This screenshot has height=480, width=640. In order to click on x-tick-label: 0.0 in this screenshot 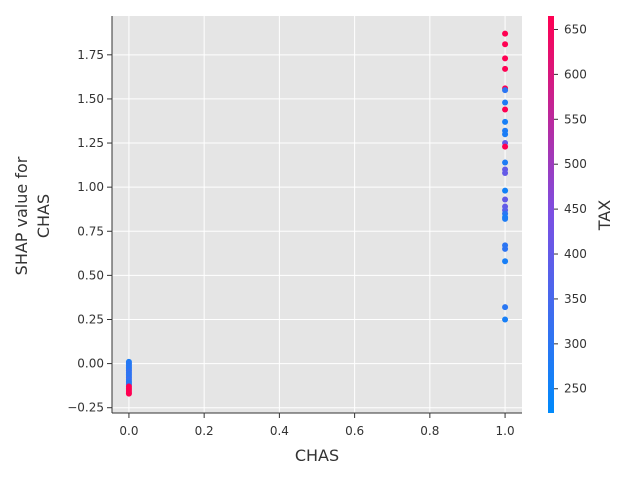, I will do `click(128, 431)`.